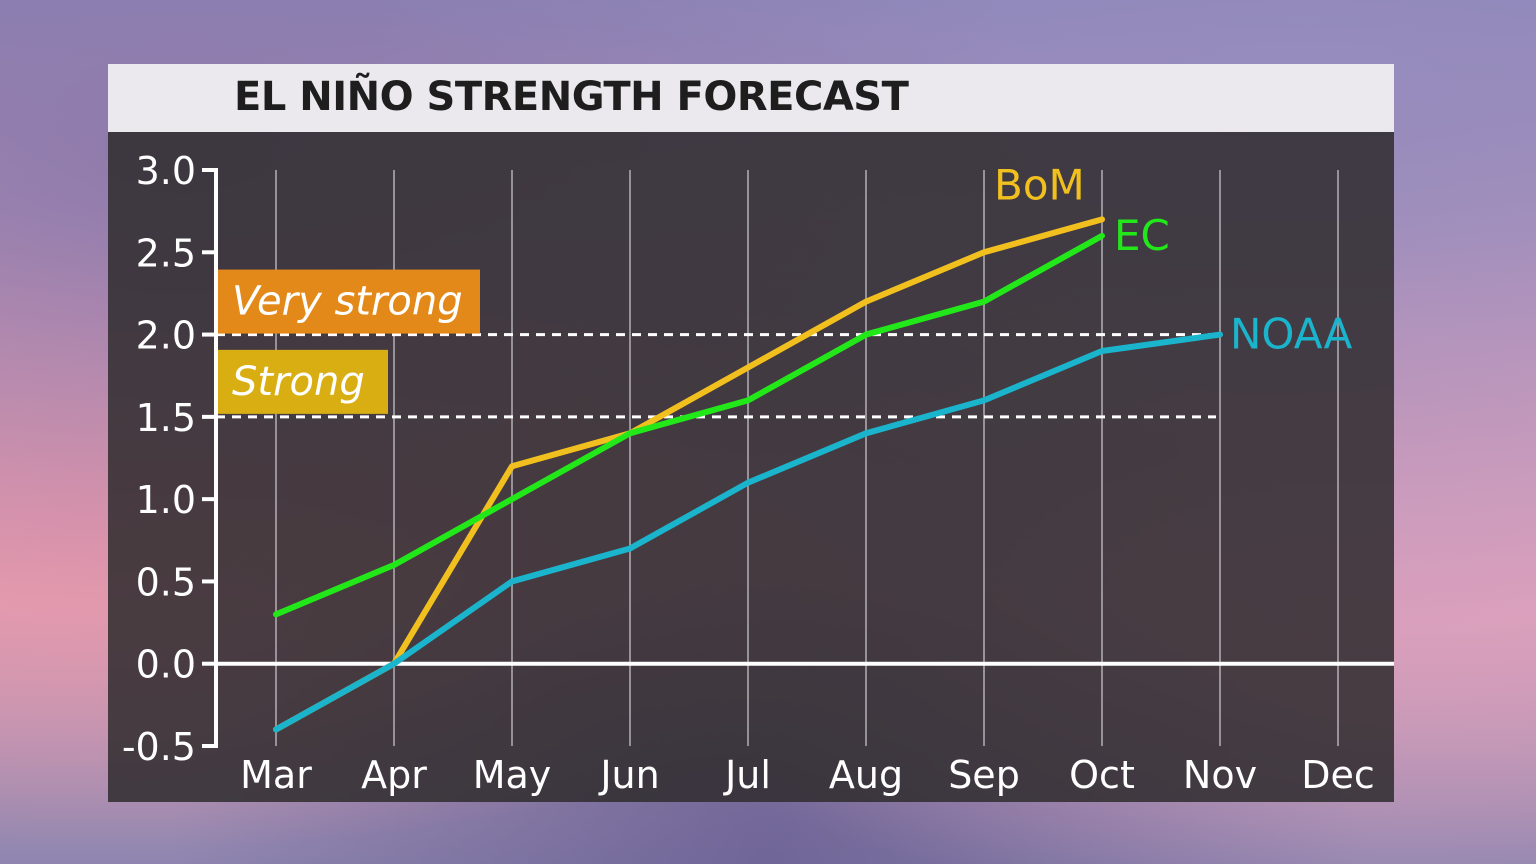  Describe the element at coordinates (747, 775) in the screenshot. I see `x-tick-label: Jul` at that location.